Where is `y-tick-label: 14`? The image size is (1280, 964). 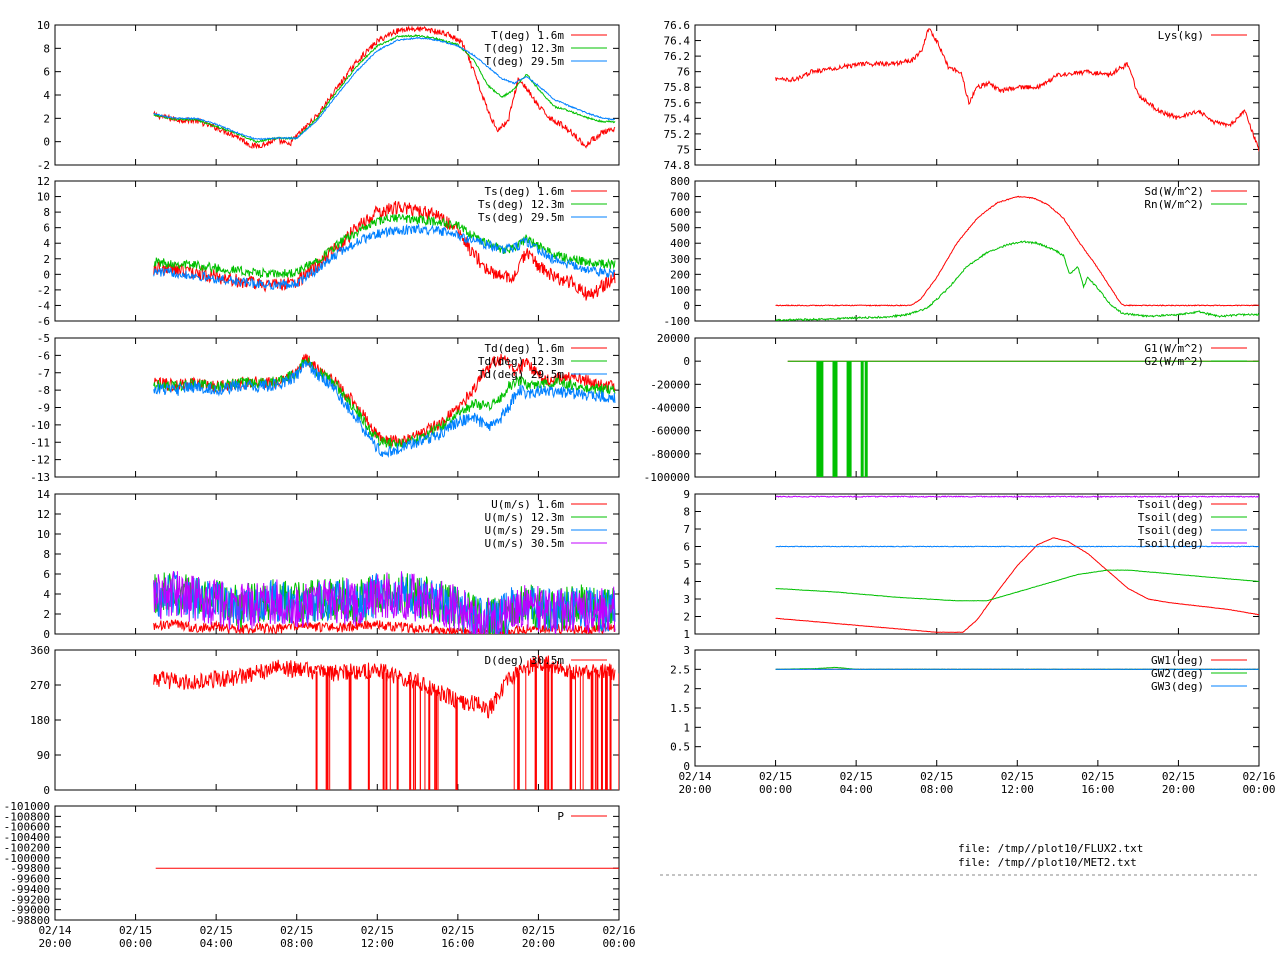 y-tick-label: 14 is located at coordinates (44, 494).